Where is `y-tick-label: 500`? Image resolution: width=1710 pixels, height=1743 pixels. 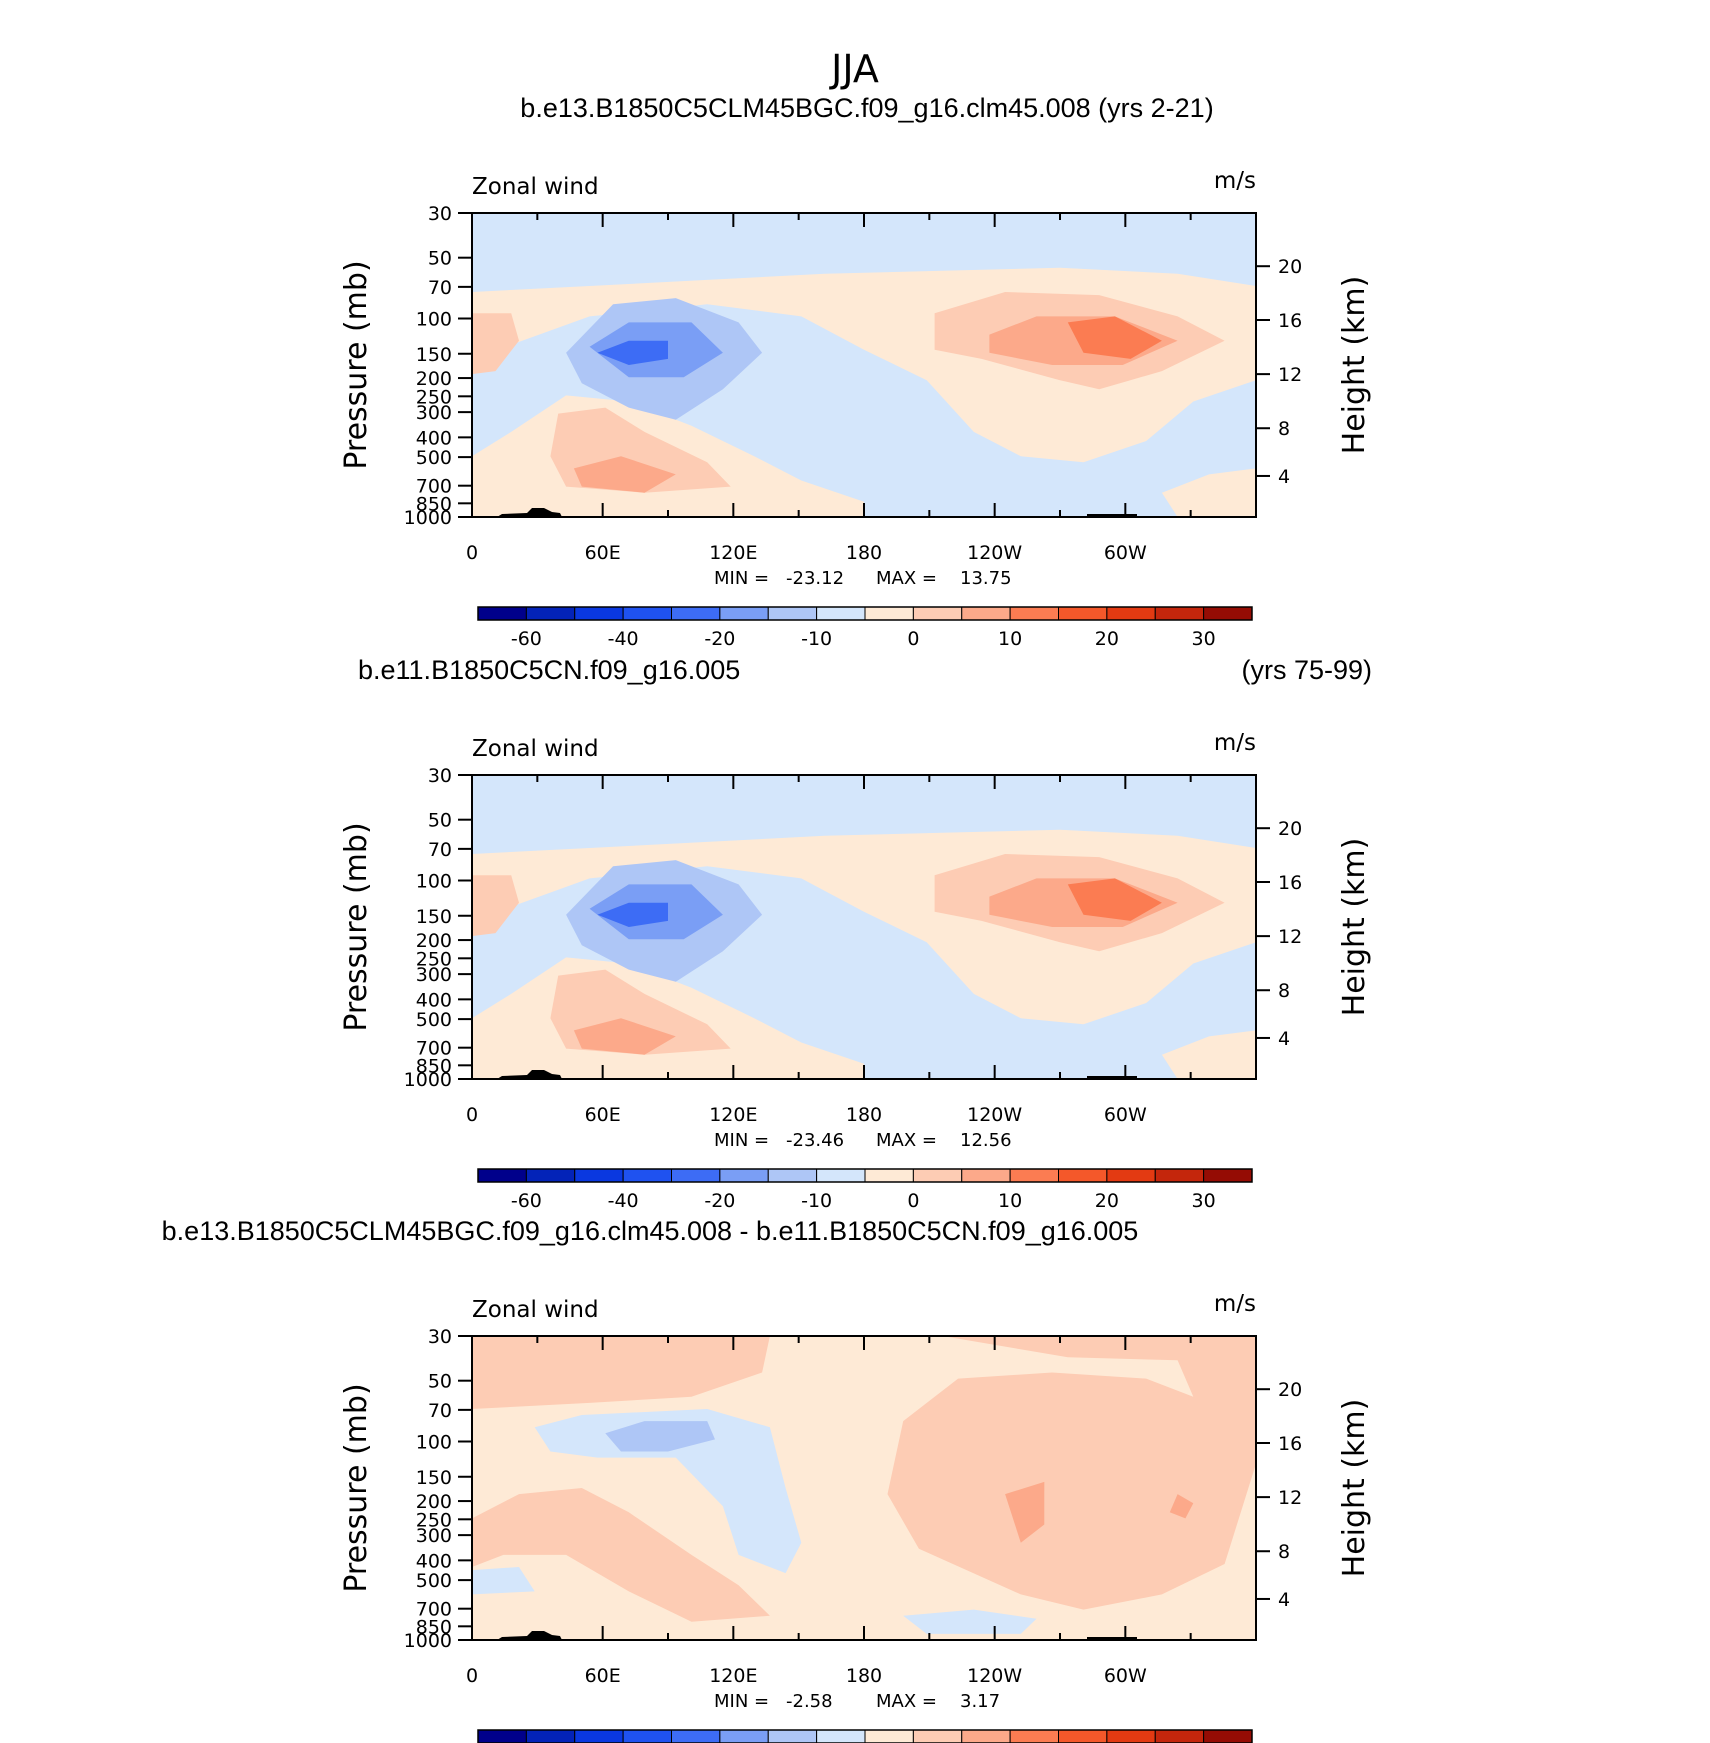
y-tick-label: 500 is located at coordinates (434, 1581).